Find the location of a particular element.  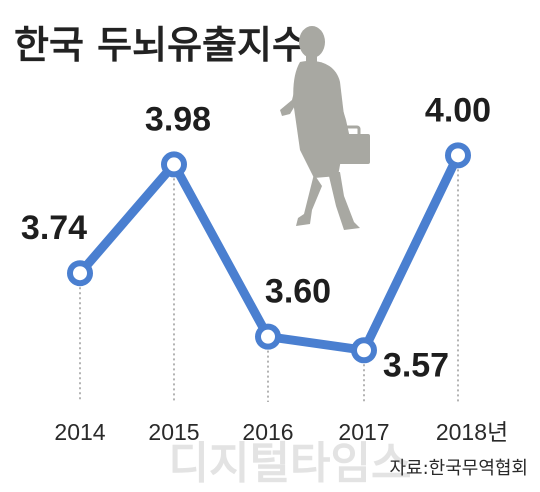

data-label: 3.57 is located at coordinates (416, 365).